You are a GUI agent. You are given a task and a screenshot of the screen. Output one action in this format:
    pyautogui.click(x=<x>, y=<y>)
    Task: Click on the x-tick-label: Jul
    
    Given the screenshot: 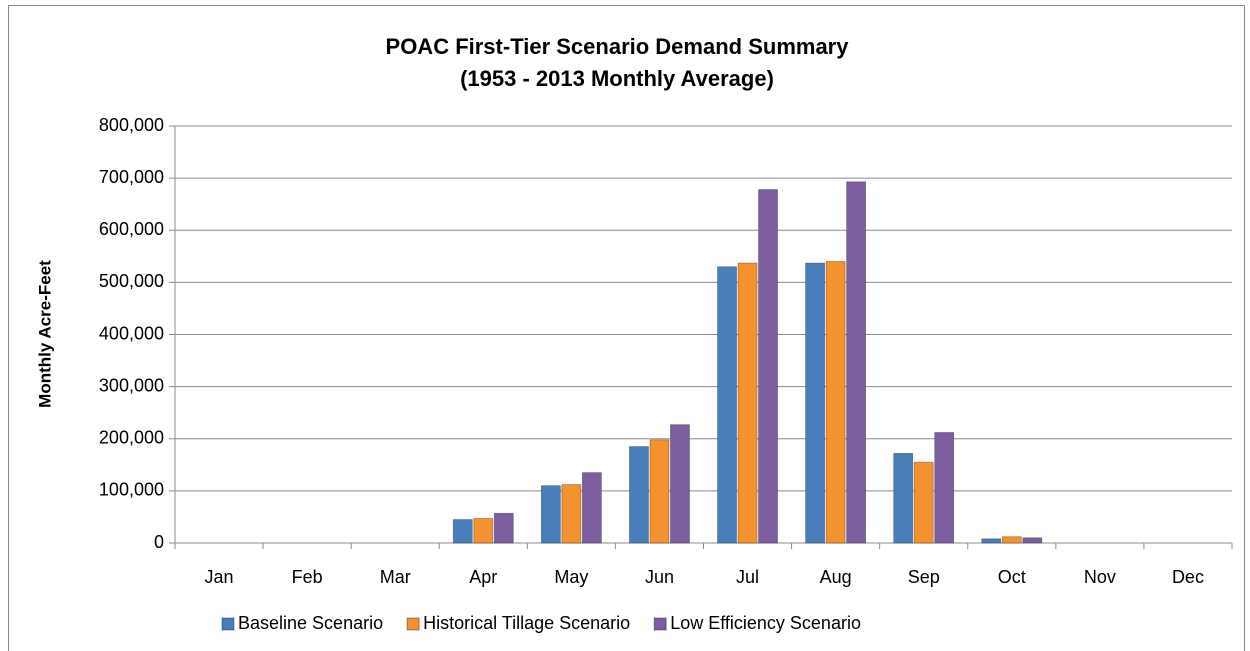 What is the action you would take?
    pyautogui.click(x=747, y=577)
    